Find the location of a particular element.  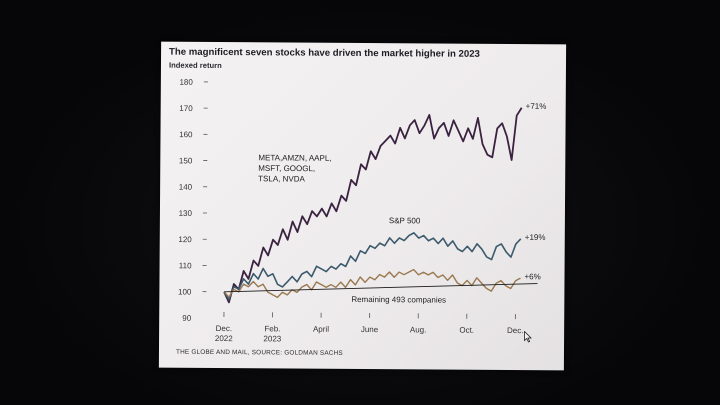

end-label-1: +19% is located at coordinates (535, 237).